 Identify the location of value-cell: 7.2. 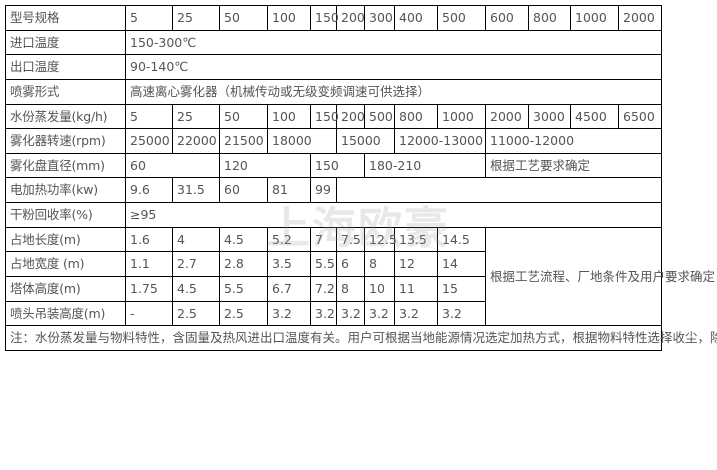
(323, 288).